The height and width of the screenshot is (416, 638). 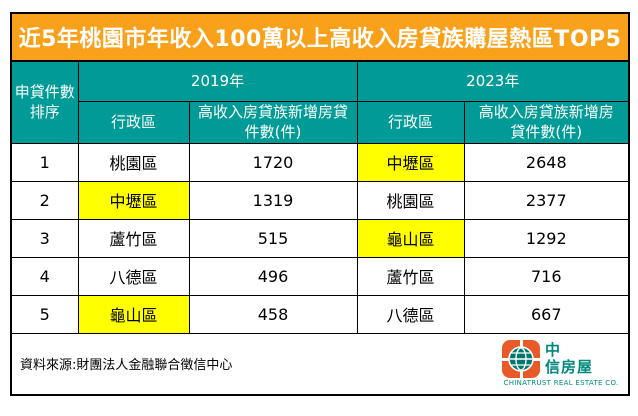 What do you see at coordinates (44, 276) in the screenshot?
I see `rank-cell: 4` at bounding box center [44, 276].